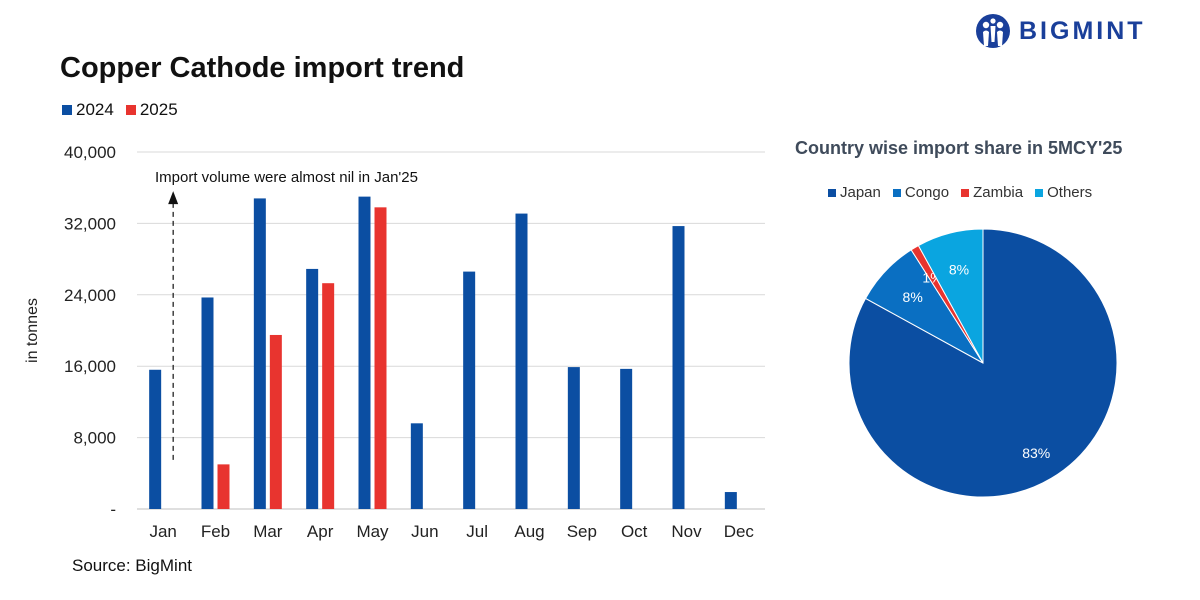  What do you see at coordinates (223, 486) in the screenshot?
I see `bar-2025-feb` at bounding box center [223, 486].